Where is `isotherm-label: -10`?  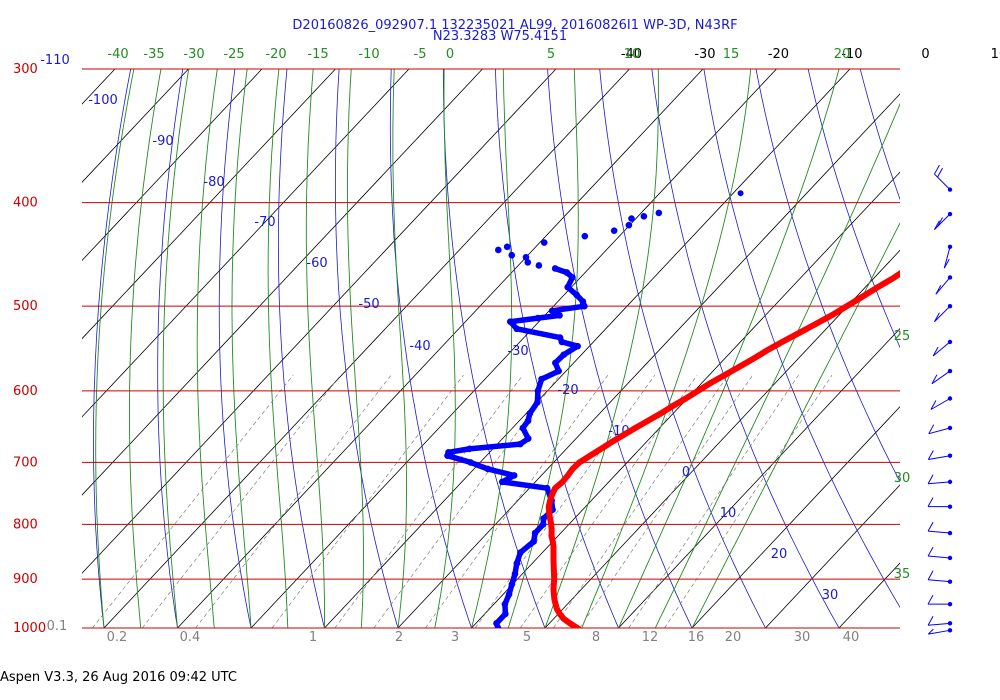
isotherm-label: -10 is located at coordinates (851, 54).